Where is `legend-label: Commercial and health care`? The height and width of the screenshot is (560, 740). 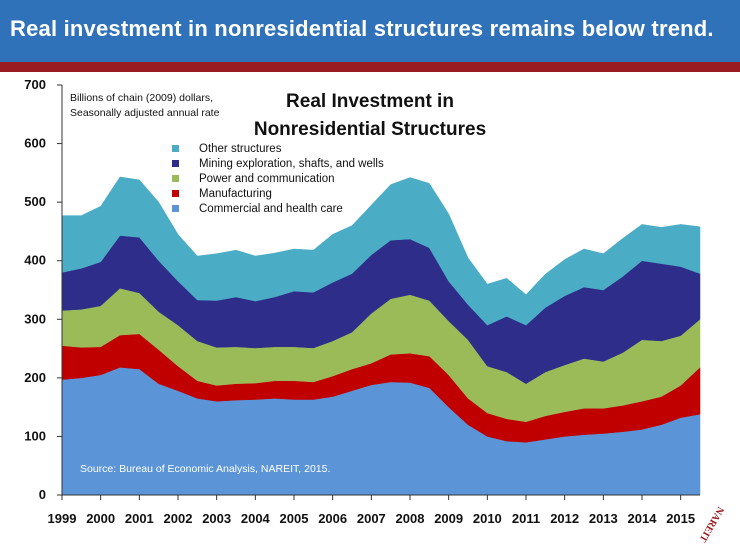
legend-label: Commercial and health care is located at coordinates (271, 208).